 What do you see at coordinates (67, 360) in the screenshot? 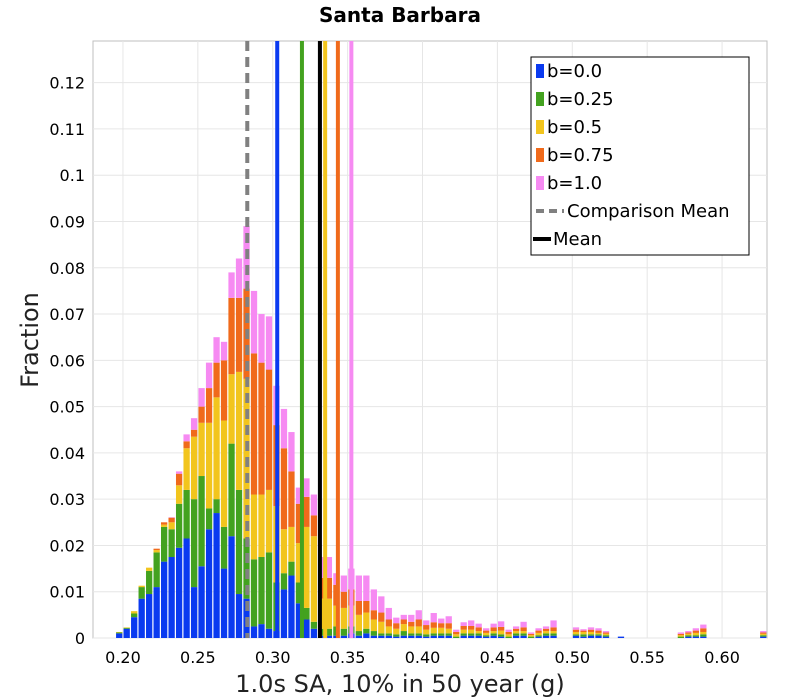
I see `y-tick-label: 0.06` at bounding box center [67, 360].